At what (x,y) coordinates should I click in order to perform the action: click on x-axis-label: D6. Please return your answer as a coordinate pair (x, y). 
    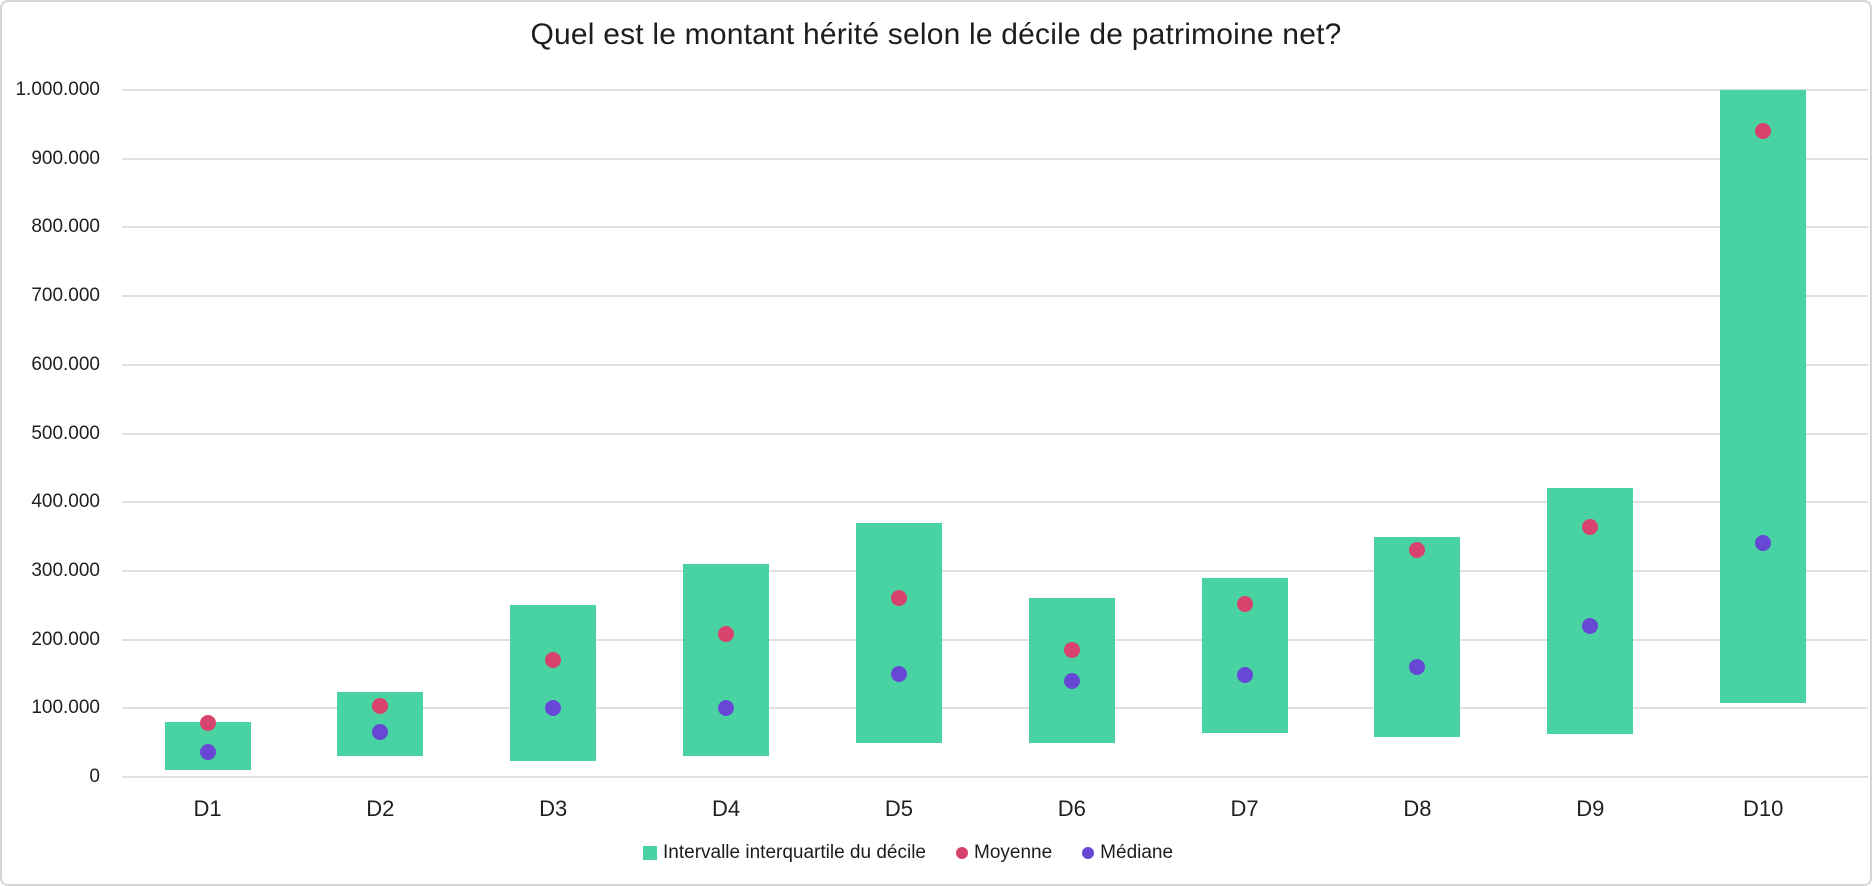
    Looking at the image, I should click on (1071, 808).